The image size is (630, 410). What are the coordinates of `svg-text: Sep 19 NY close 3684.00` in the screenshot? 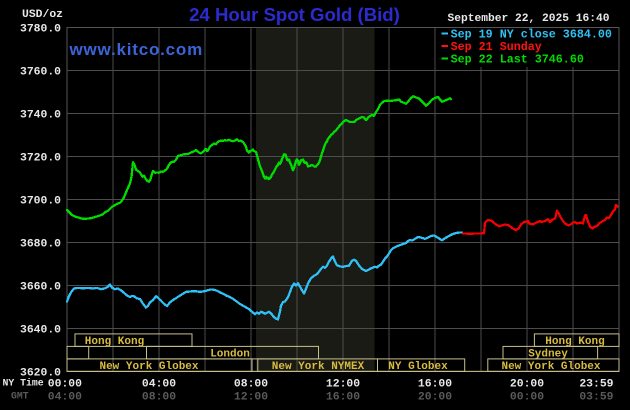 It's located at (531, 35).